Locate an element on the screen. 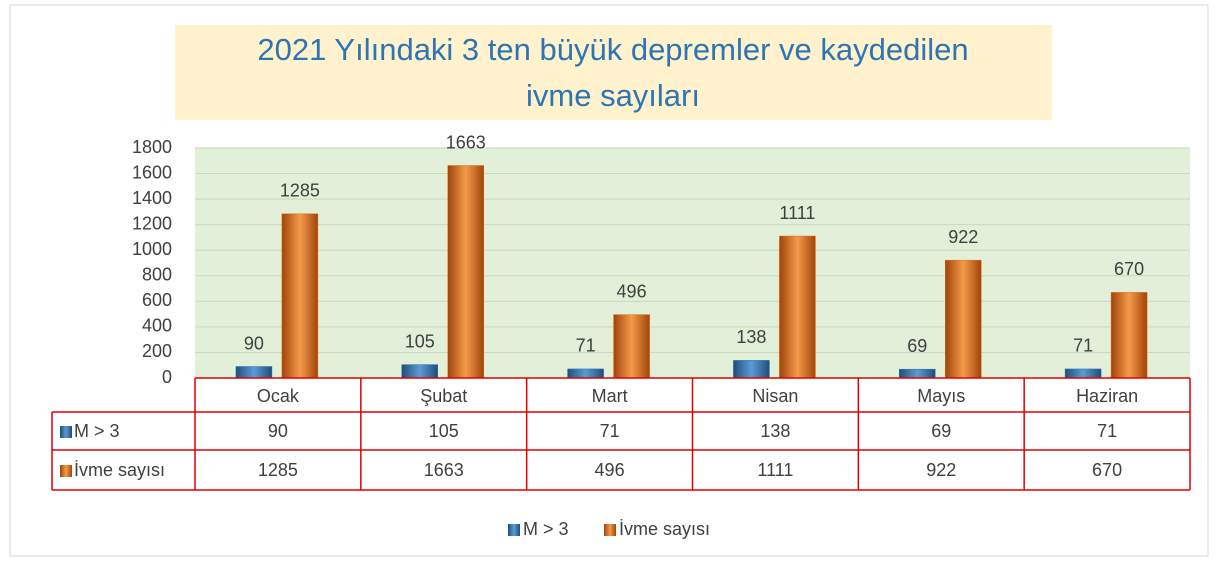 The height and width of the screenshot is (562, 1219). data-label: 69 is located at coordinates (917, 346).